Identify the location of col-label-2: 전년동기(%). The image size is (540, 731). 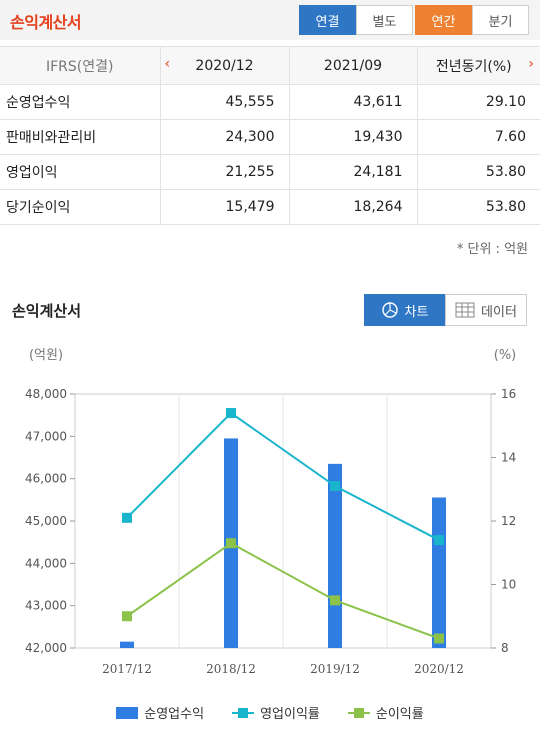
(473, 66).